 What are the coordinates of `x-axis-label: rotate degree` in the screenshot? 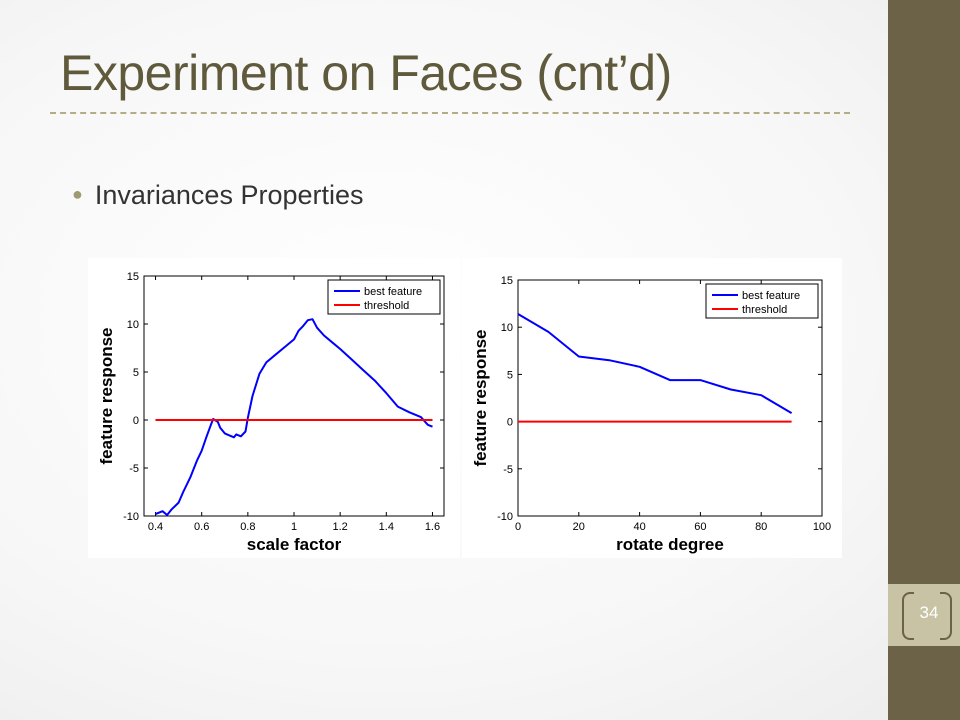 It's located at (670, 544).